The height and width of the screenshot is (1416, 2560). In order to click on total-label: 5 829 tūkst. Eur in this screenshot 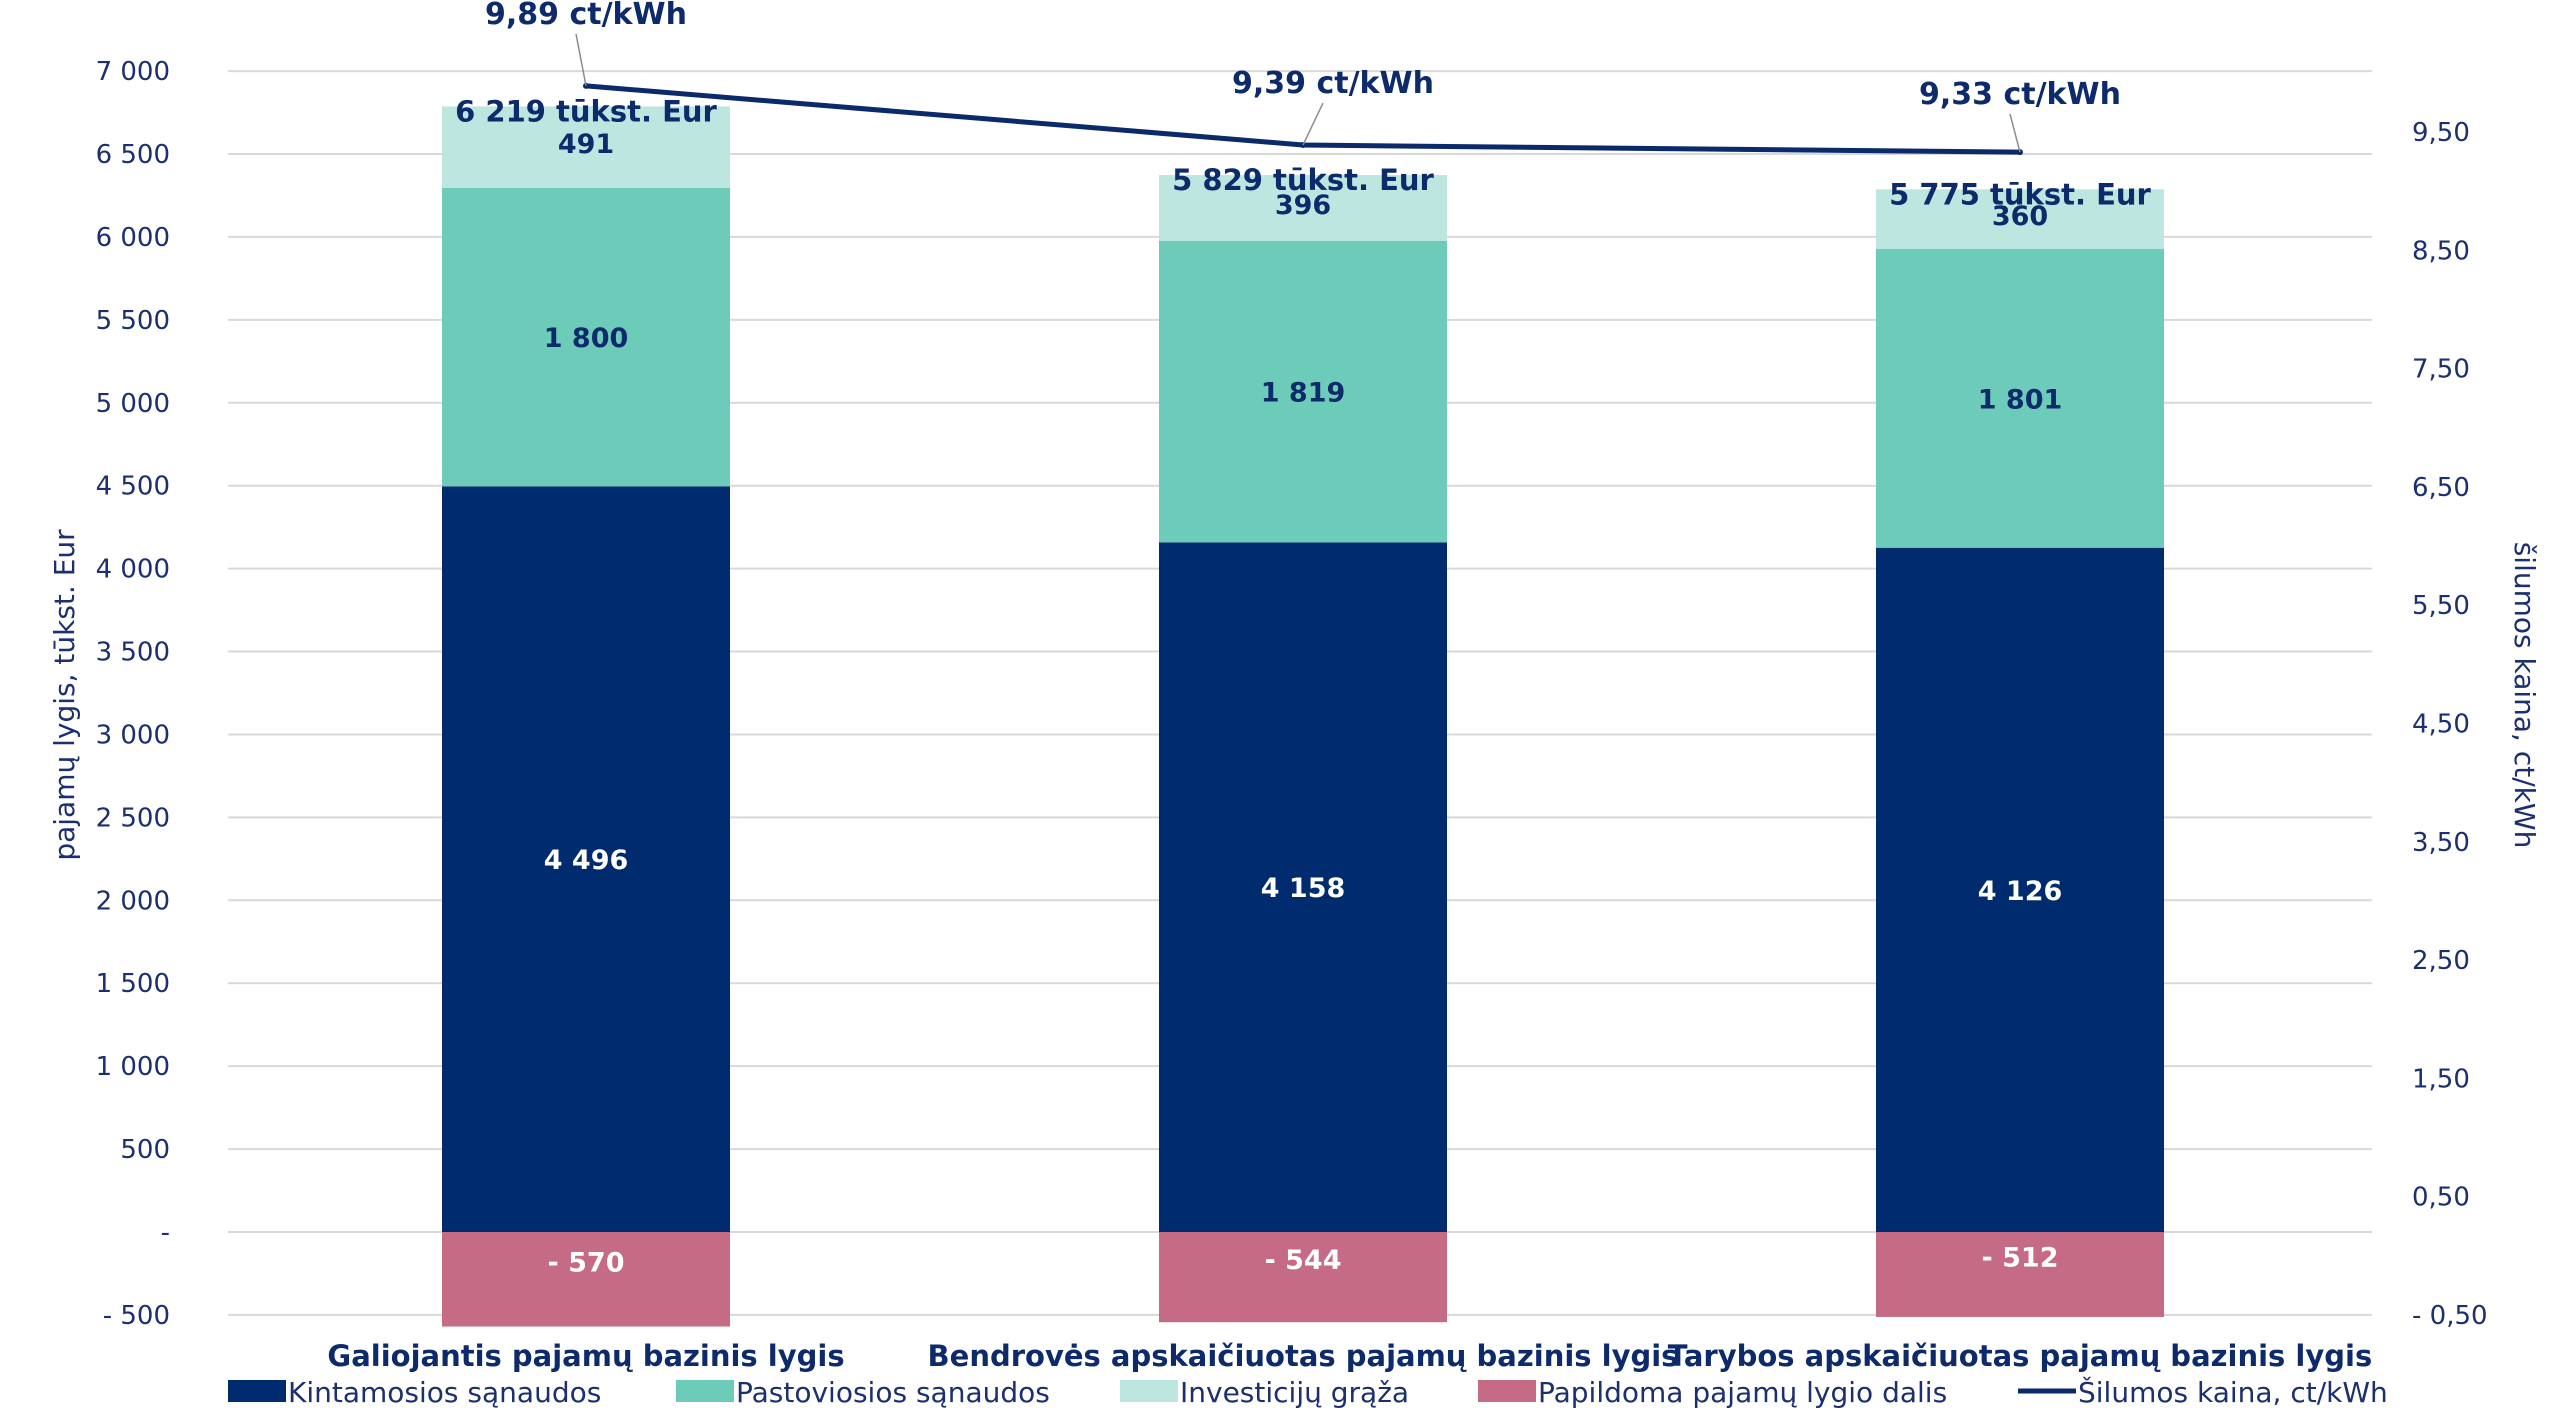, I will do `click(1303, 180)`.